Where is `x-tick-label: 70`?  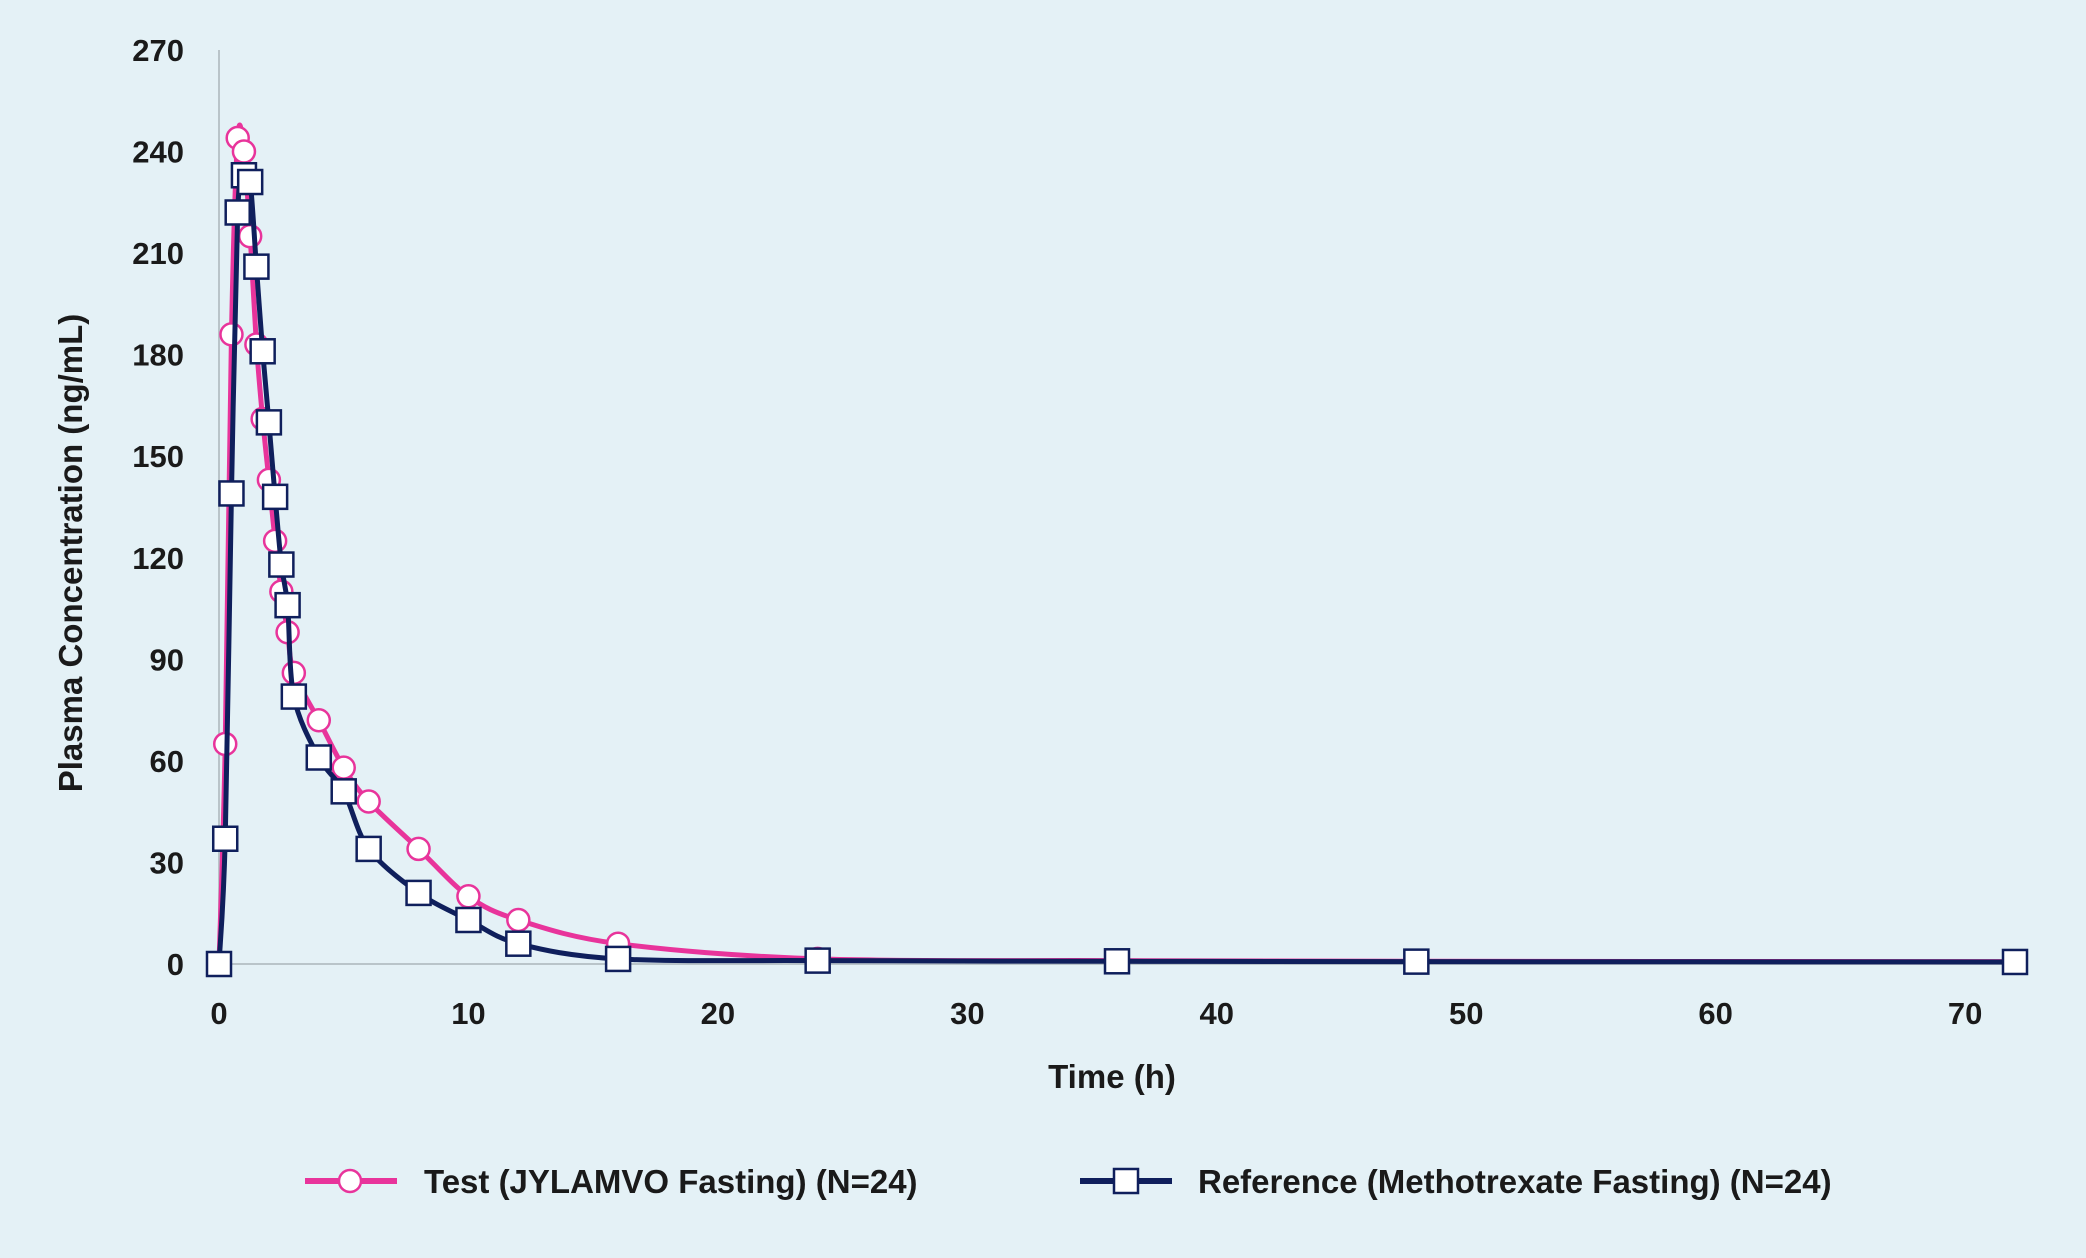
x-tick-label: 70 is located at coordinates (1965, 1013).